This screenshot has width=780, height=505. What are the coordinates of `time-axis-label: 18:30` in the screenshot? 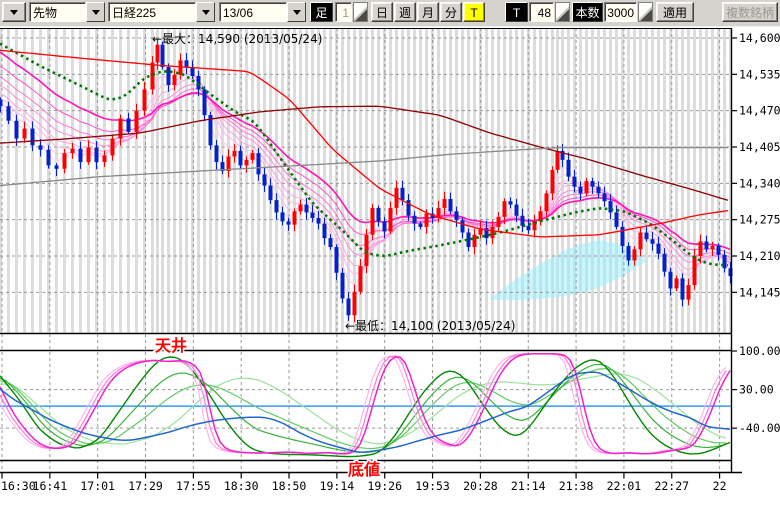 It's located at (241, 486).